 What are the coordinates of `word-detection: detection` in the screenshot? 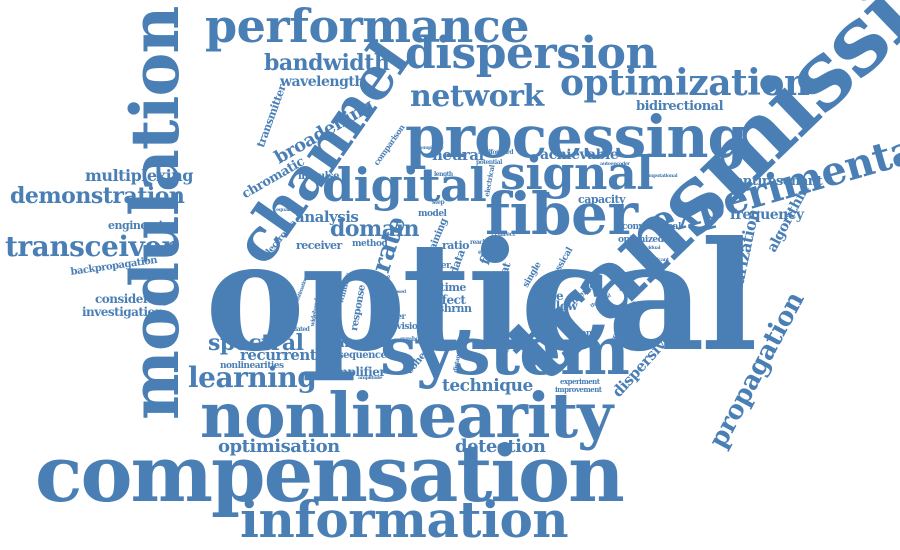 It's located at (500, 446).